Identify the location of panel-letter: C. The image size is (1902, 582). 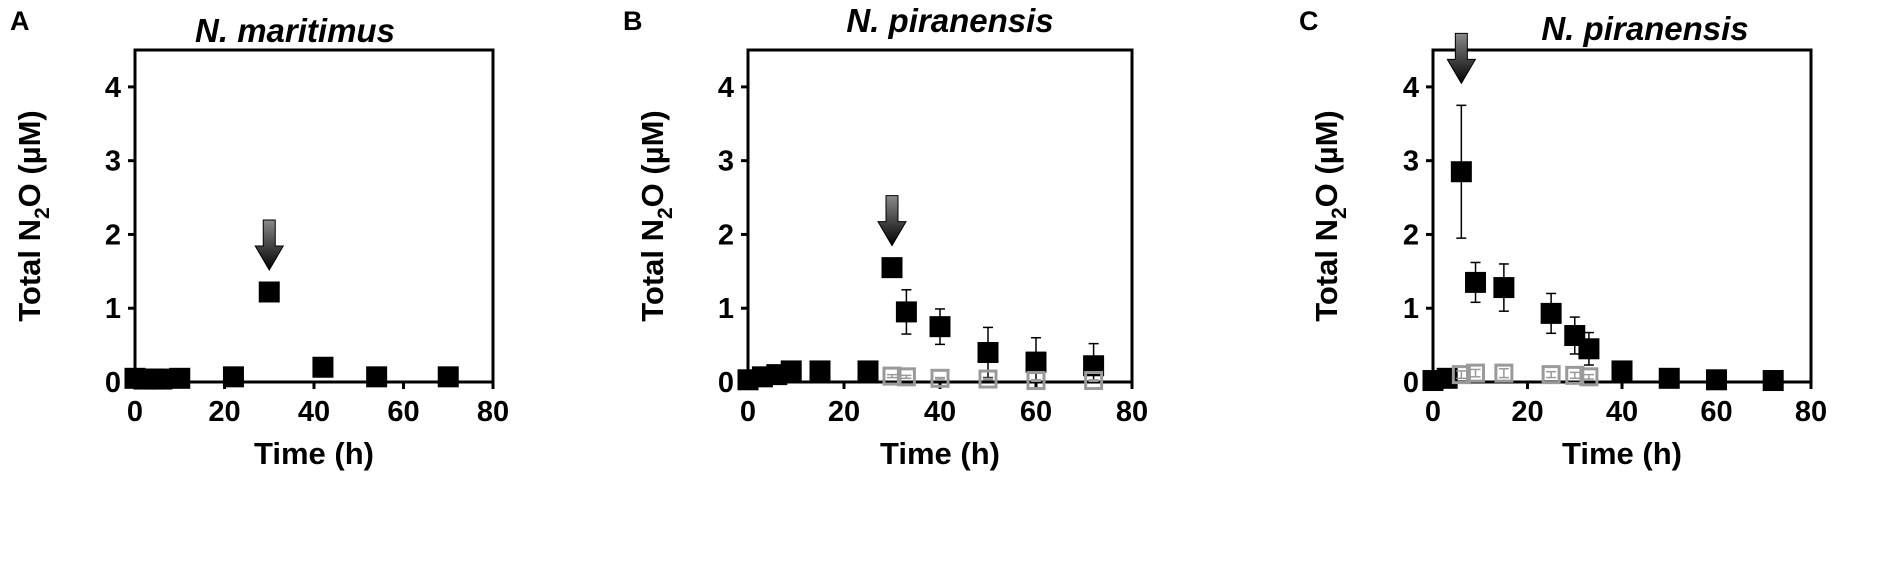
(1309, 21).